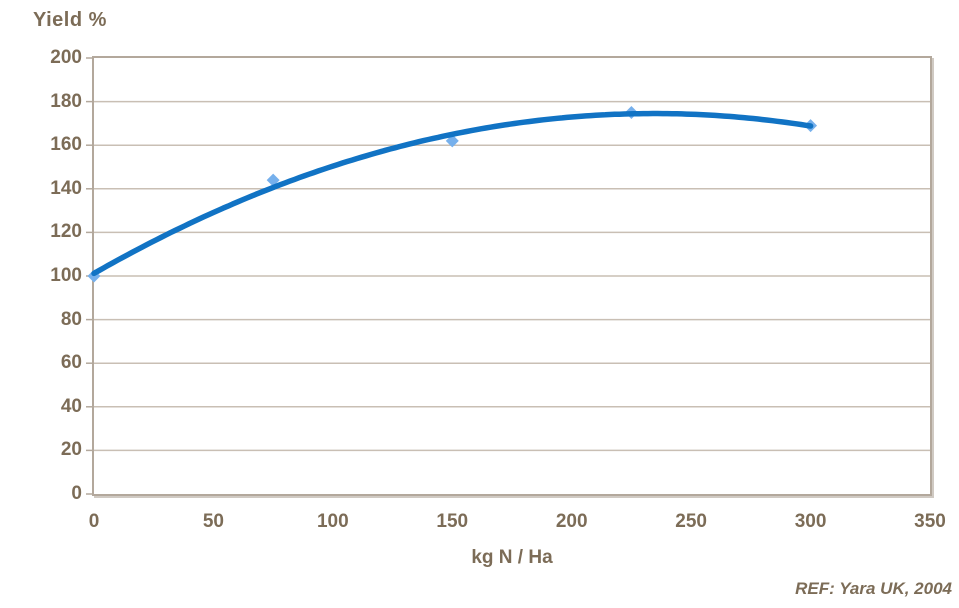  What do you see at coordinates (76, 493) in the screenshot?
I see `y-tick-label: 0` at bounding box center [76, 493].